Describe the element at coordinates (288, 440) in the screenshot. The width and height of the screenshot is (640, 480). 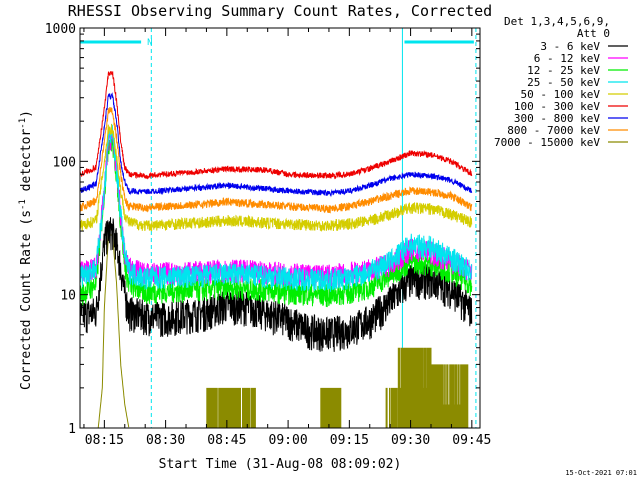
I see `x-tick-label-3: 09:00` at that location.